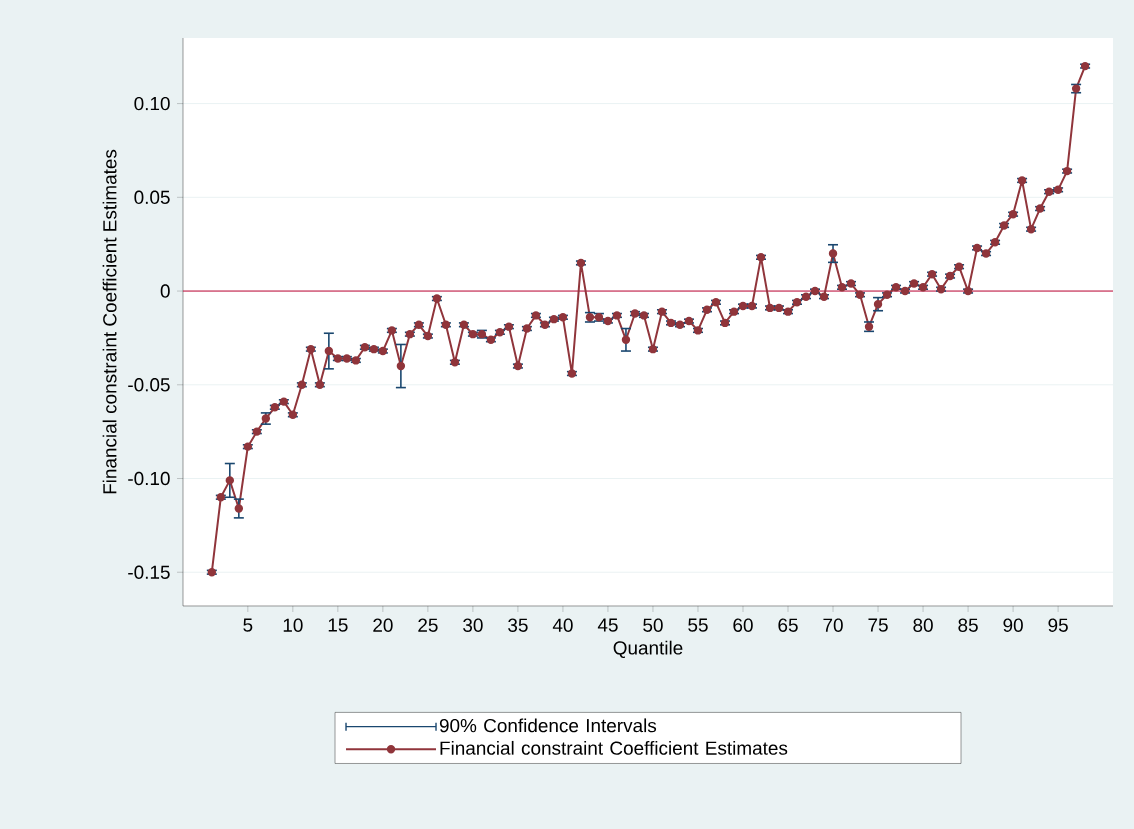  What do you see at coordinates (1058, 625) in the screenshot?
I see `x-tick-label: 95` at bounding box center [1058, 625].